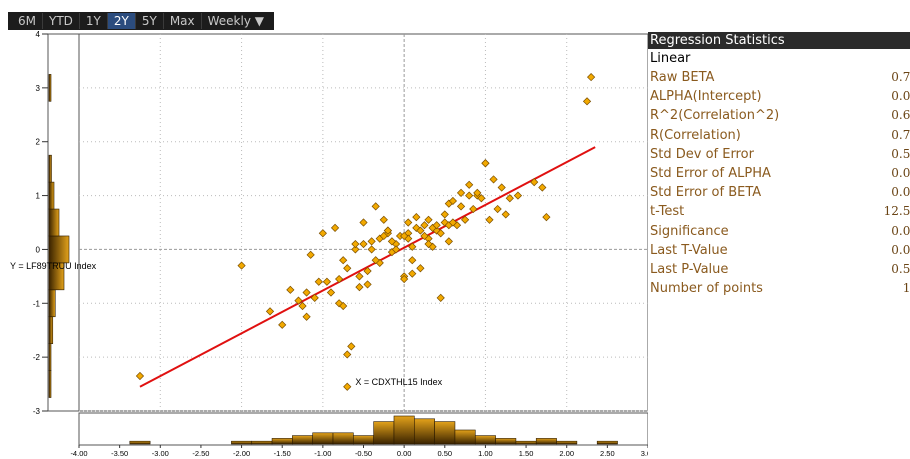 The image size is (910, 459). Describe the element at coordinates (702, 154) in the screenshot. I see `stat-label: Std Dev of Error` at that location.